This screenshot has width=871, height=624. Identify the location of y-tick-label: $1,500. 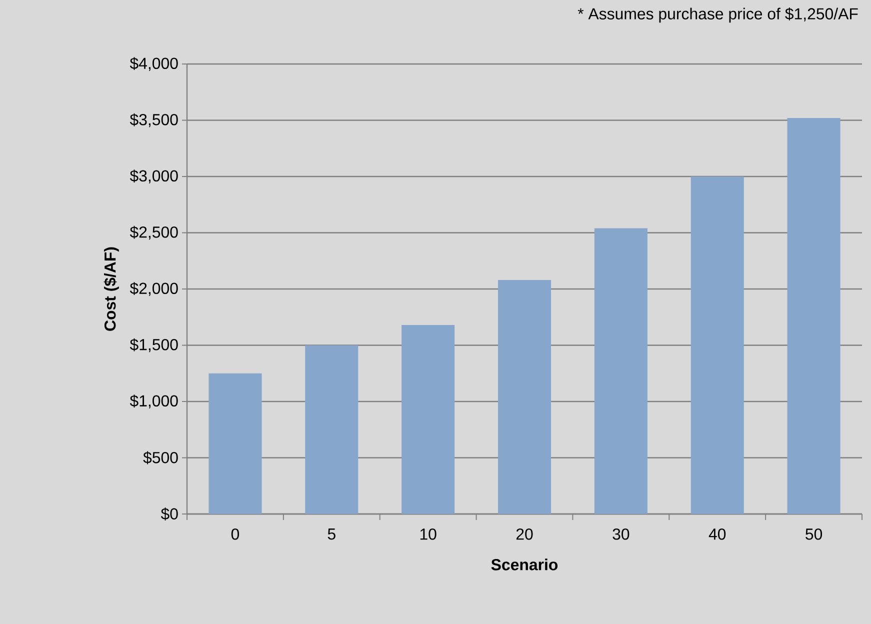
(154, 345).